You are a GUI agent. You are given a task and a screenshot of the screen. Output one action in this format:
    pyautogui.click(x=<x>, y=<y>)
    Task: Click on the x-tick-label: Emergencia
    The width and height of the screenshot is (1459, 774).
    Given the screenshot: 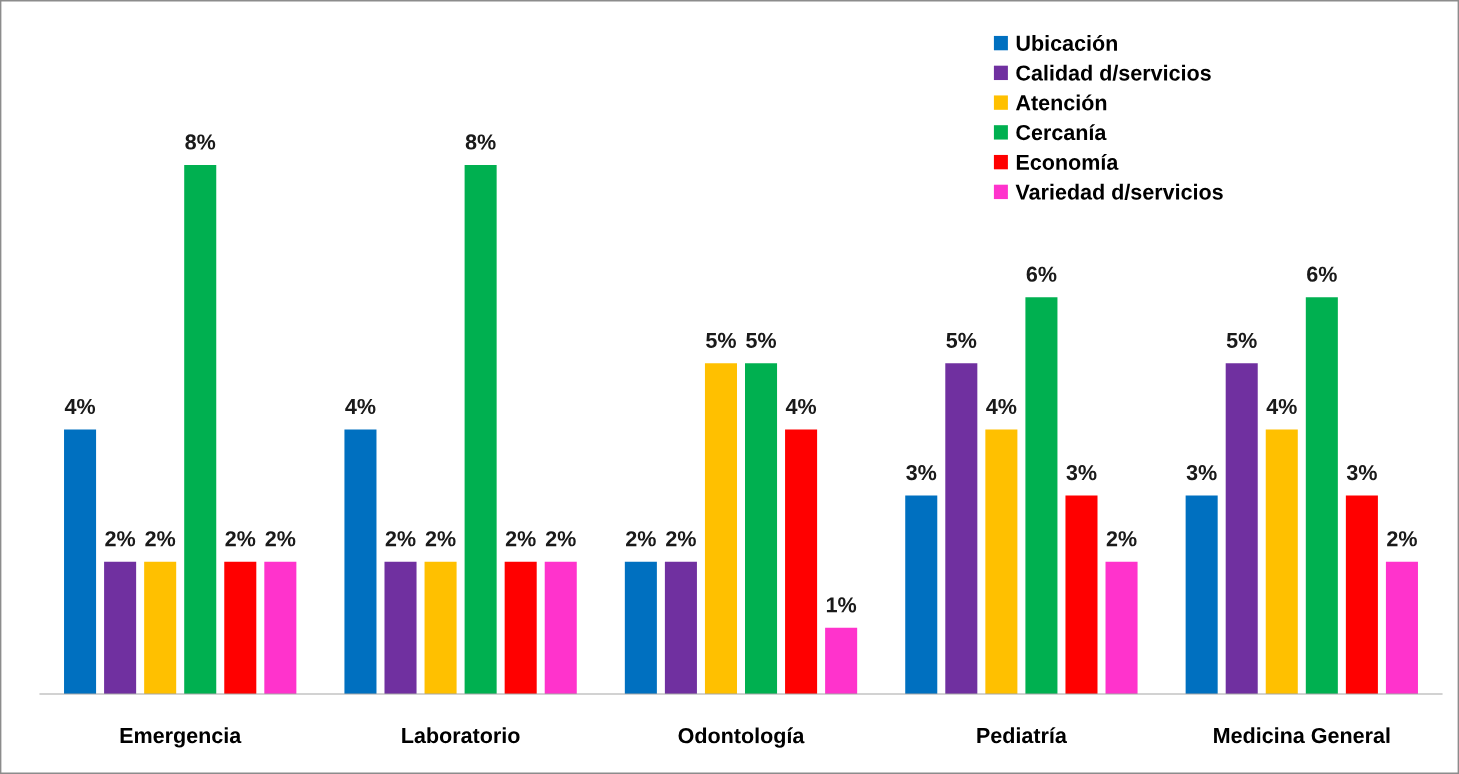 What is the action you would take?
    pyautogui.click(x=181, y=737)
    